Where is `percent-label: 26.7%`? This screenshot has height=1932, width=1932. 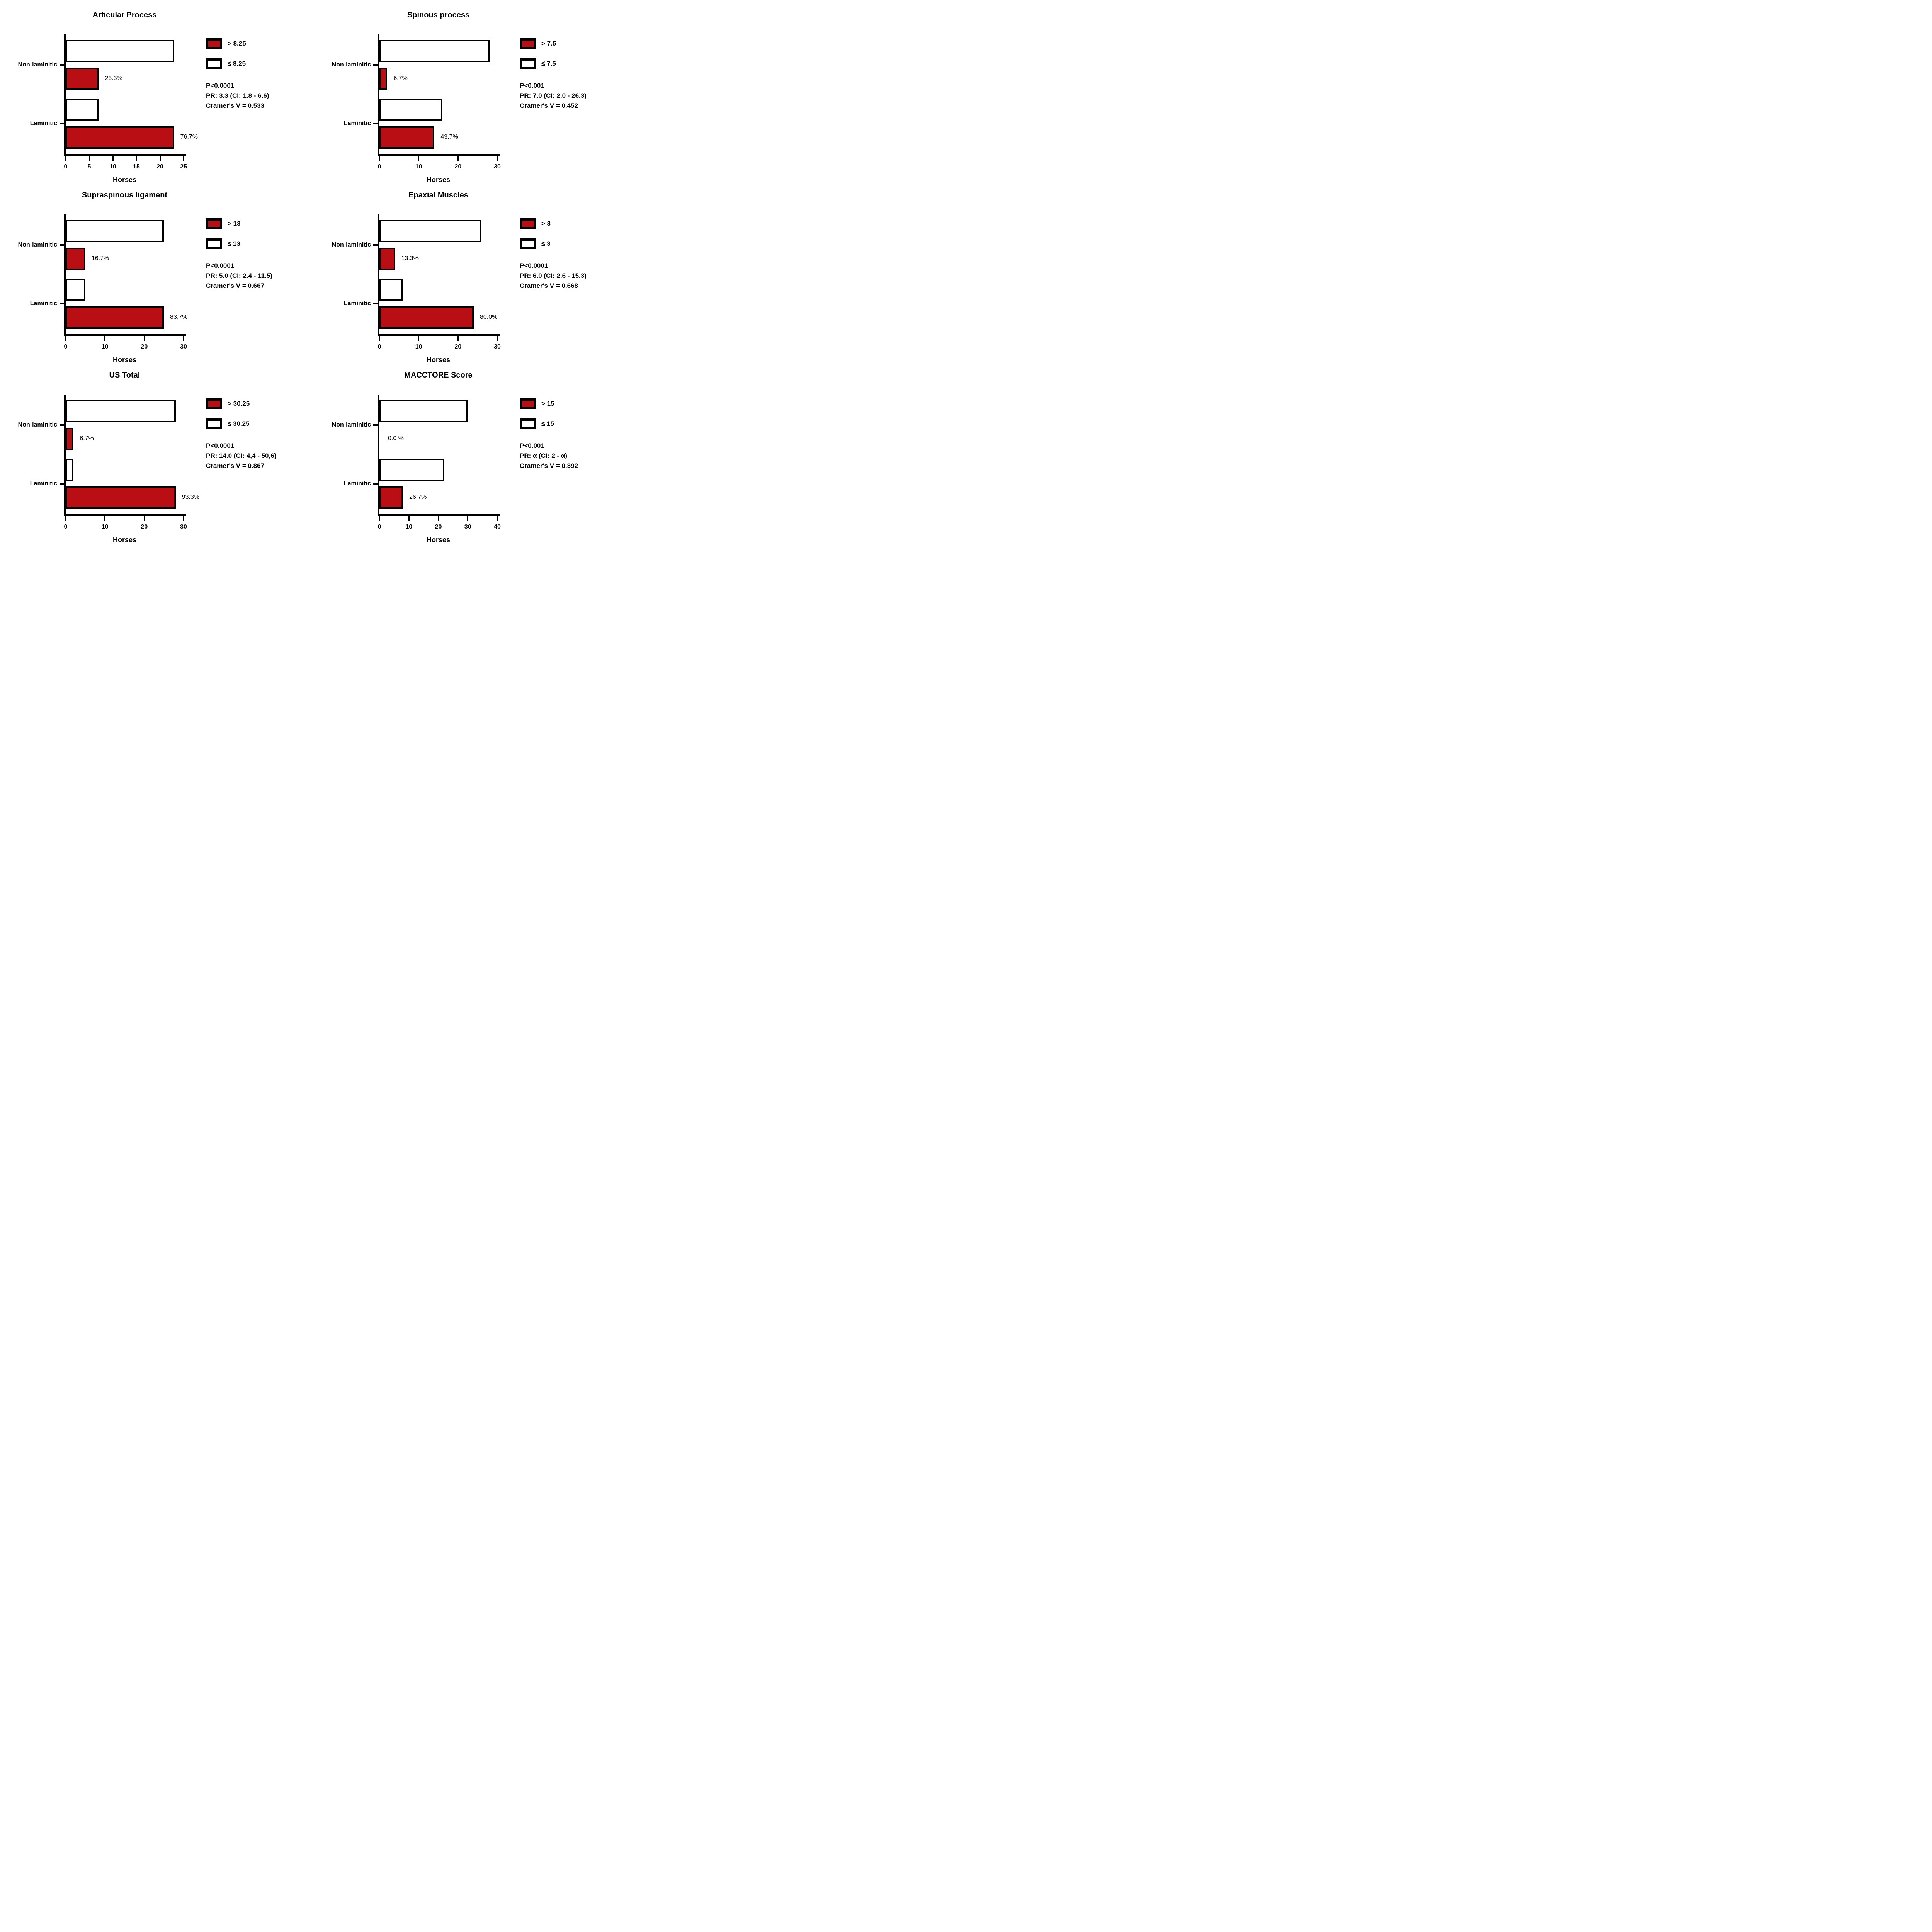 percent-label: 26.7% is located at coordinates (418, 497).